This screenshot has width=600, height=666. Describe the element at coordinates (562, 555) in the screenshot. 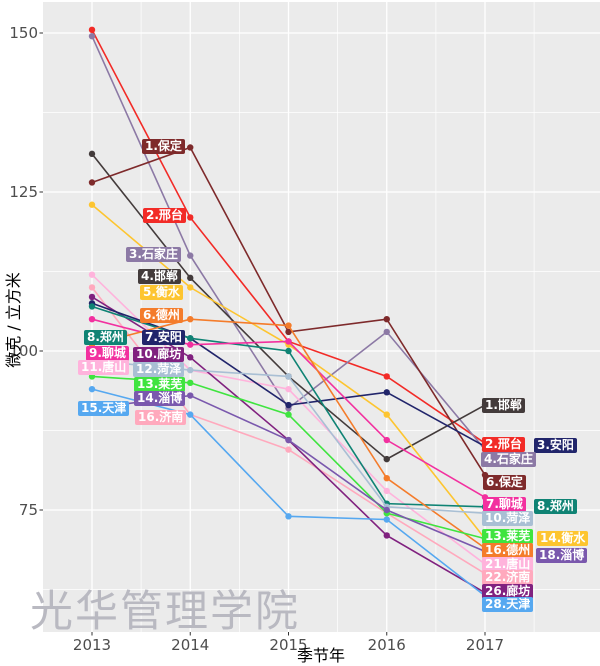

I see `rank-label-2017-18.淄博: 18.淄博` at that location.